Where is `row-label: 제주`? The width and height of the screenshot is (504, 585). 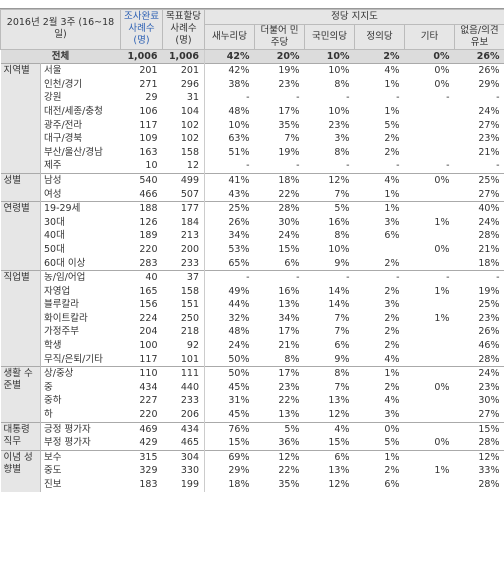
row-label: 제주 is located at coordinates (81, 166).